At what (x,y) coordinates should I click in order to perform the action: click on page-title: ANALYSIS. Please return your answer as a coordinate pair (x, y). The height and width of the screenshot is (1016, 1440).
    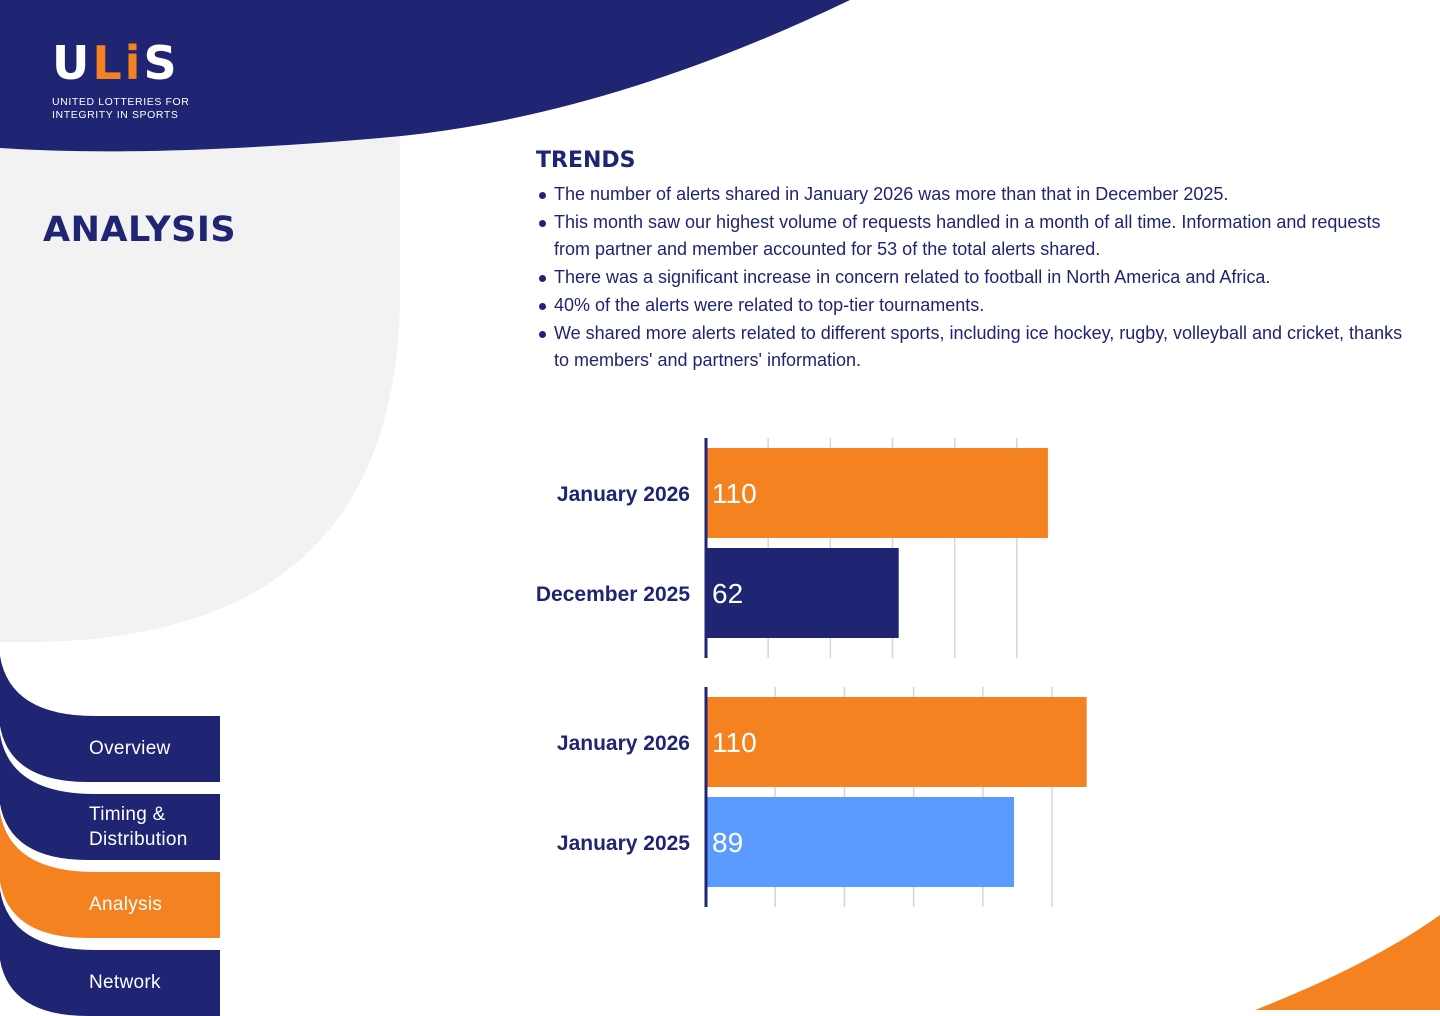
    Looking at the image, I should click on (140, 230).